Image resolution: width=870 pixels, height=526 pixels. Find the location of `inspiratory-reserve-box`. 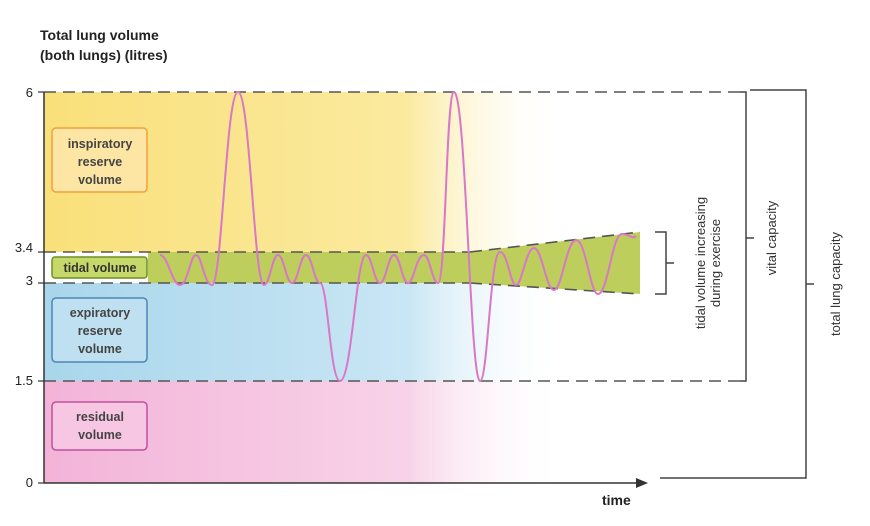

inspiratory-reserve-box is located at coordinates (99, 160).